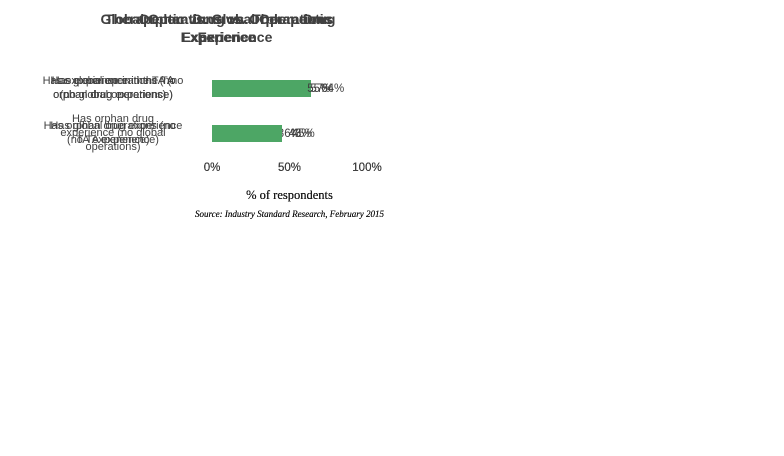 The height and width of the screenshot is (456, 784). What do you see at coordinates (300, 133) in the screenshot?
I see `value-label: 43%` at bounding box center [300, 133].